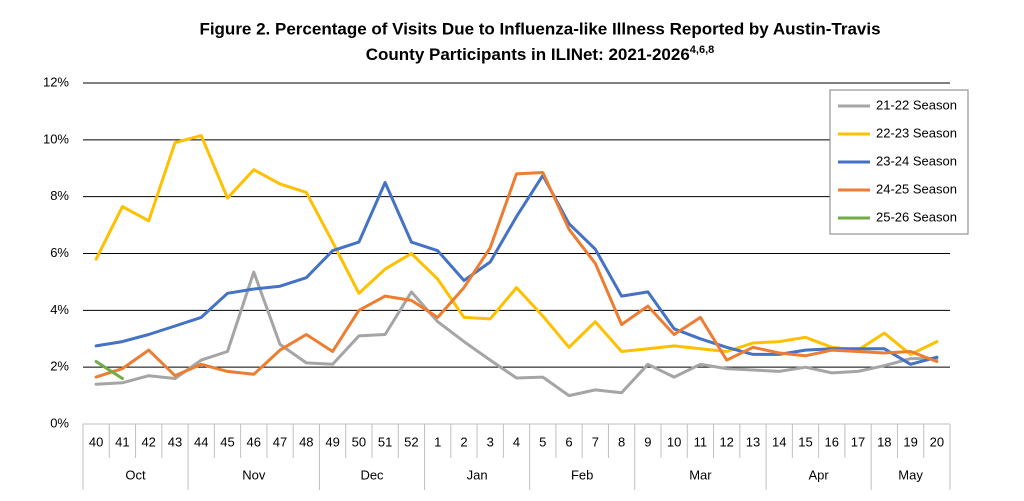 This screenshot has width=1024, height=501. Describe the element at coordinates (59, 252) in the screenshot. I see `y-tick-label: 6%` at that location.